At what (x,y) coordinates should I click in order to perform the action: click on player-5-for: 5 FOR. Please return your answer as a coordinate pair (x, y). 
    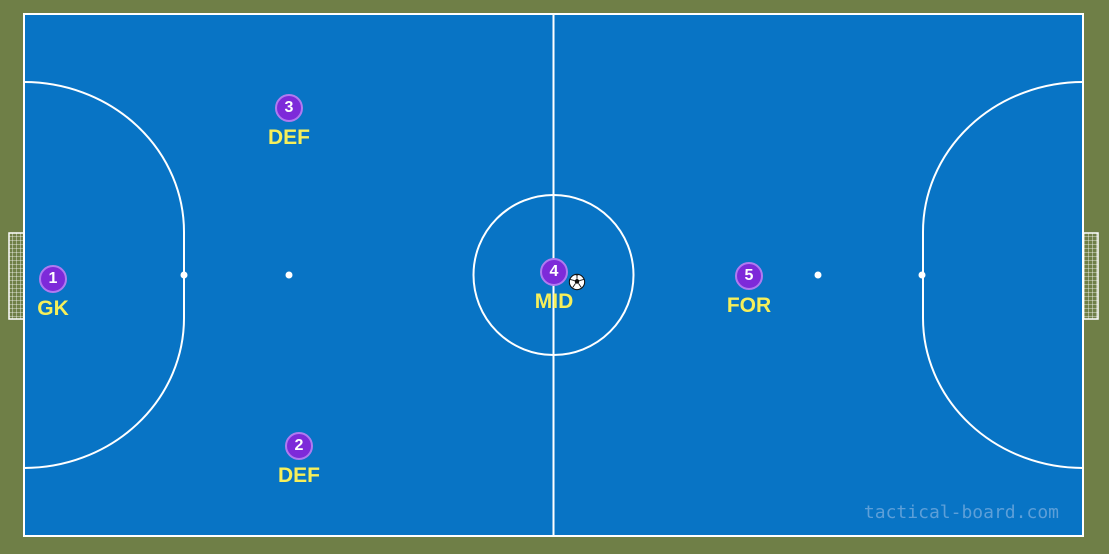
    Looking at the image, I should click on (749, 290).